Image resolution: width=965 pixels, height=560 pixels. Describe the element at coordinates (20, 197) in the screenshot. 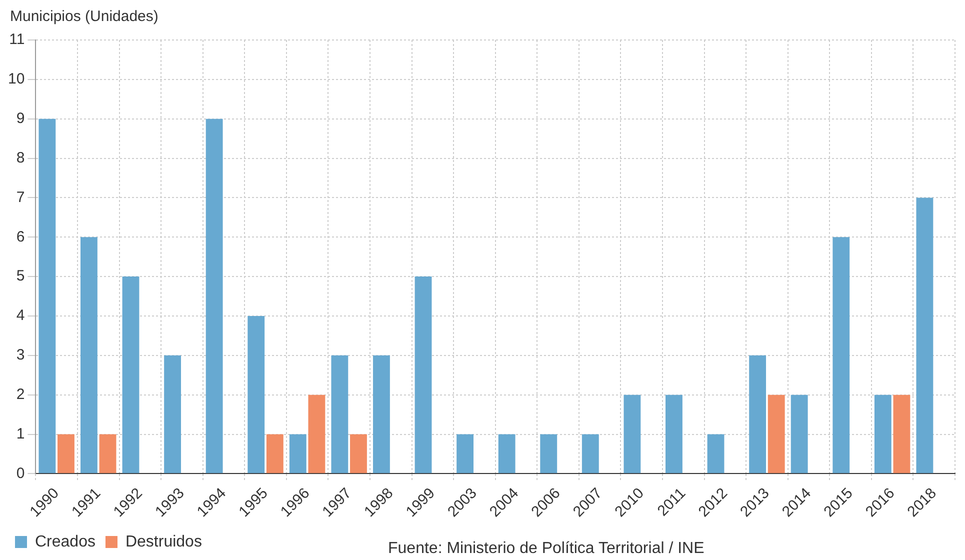

I see `y-tick-label: 7` at that location.